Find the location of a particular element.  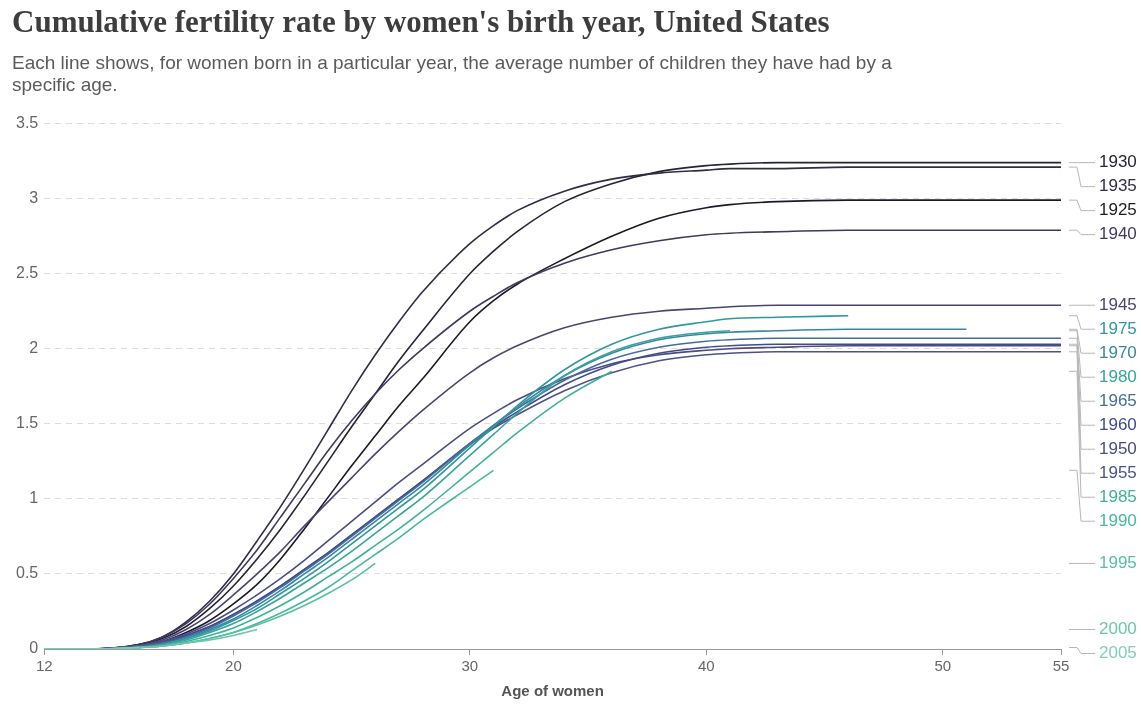

x-tick-label: 55 is located at coordinates (1061, 666).